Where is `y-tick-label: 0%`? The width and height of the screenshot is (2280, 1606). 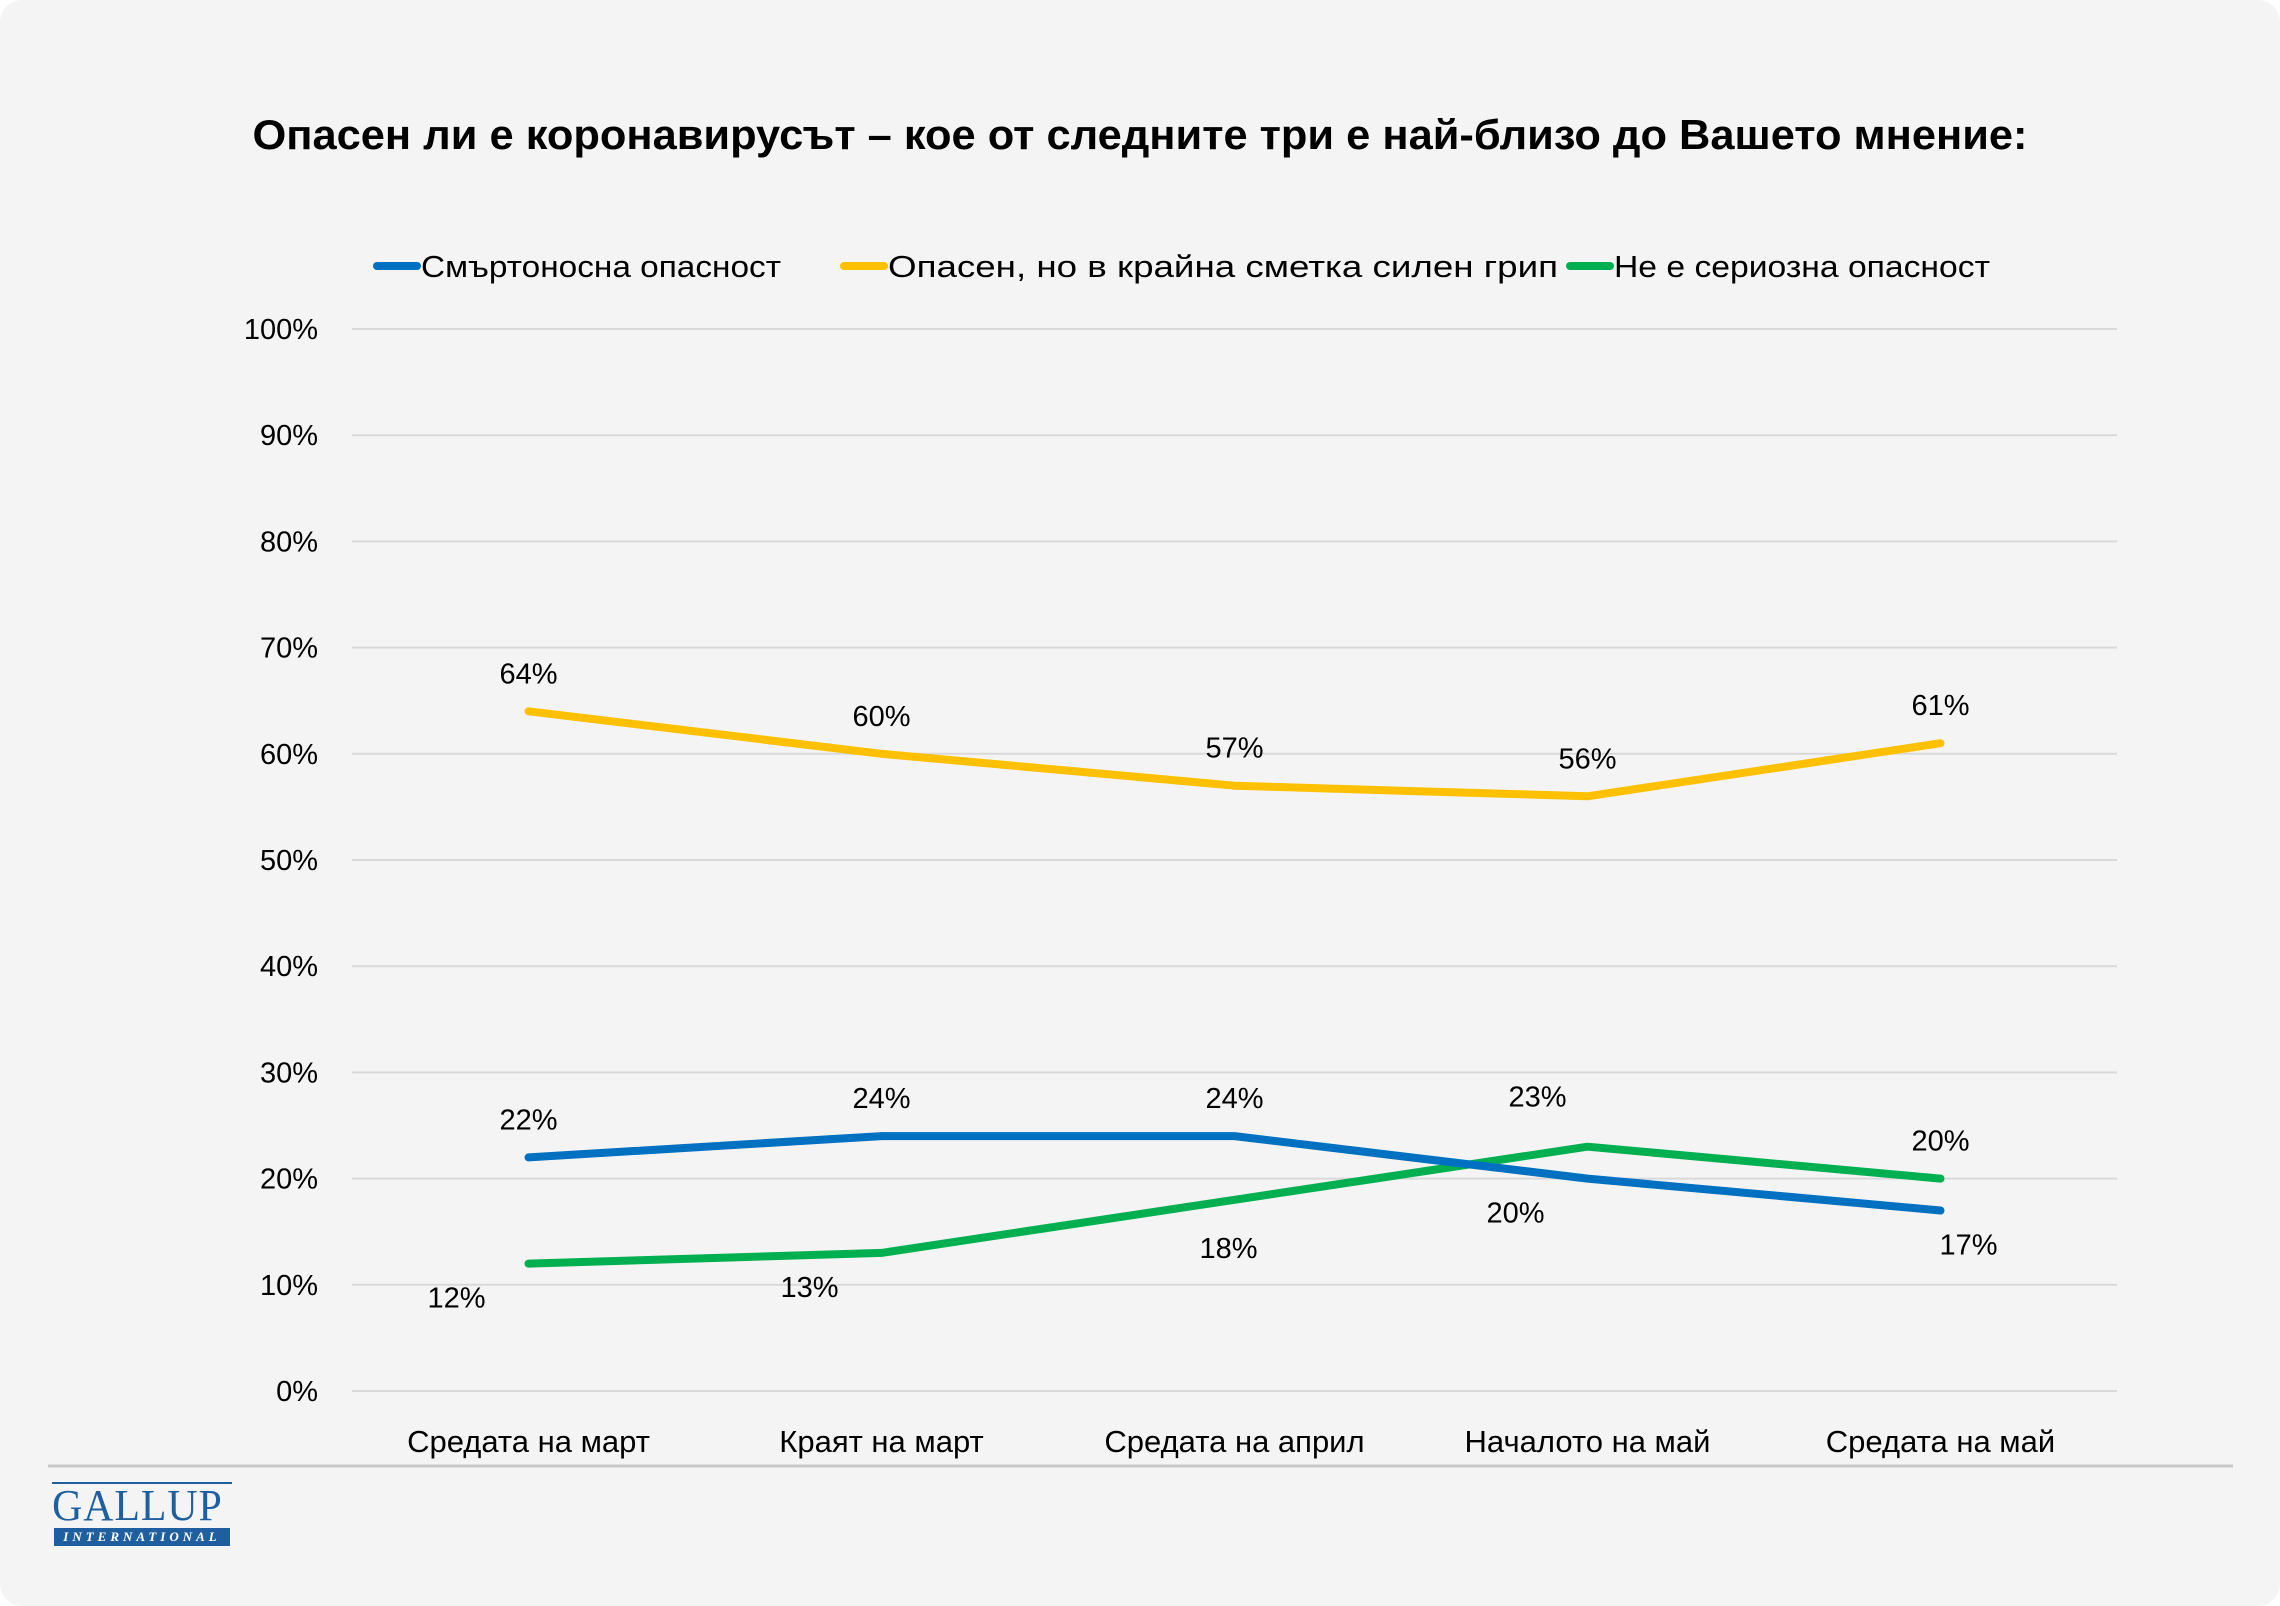 y-tick-label: 0% is located at coordinates (297, 1392).